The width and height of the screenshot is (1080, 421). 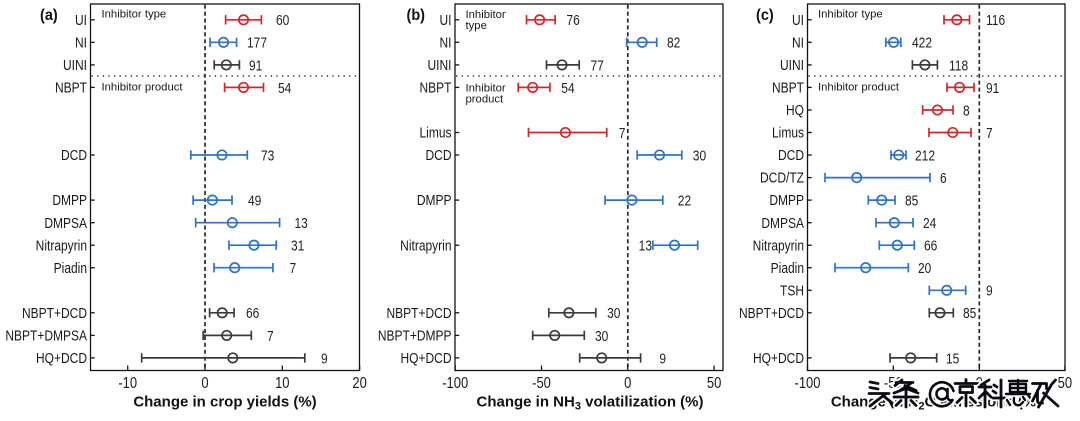 I want to click on svg-text: product, so click(x=485, y=100).